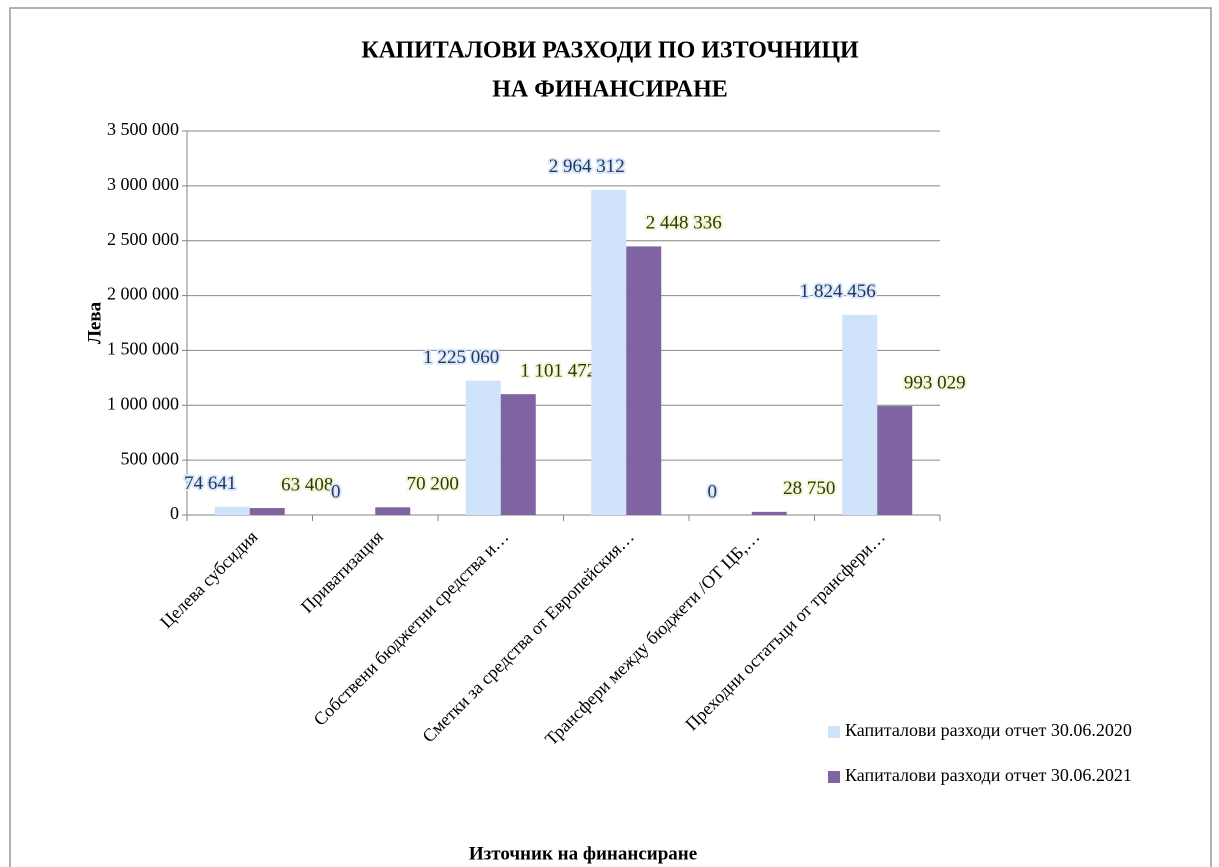  I want to click on y-tick-label: 500 000, so click(150, 458).